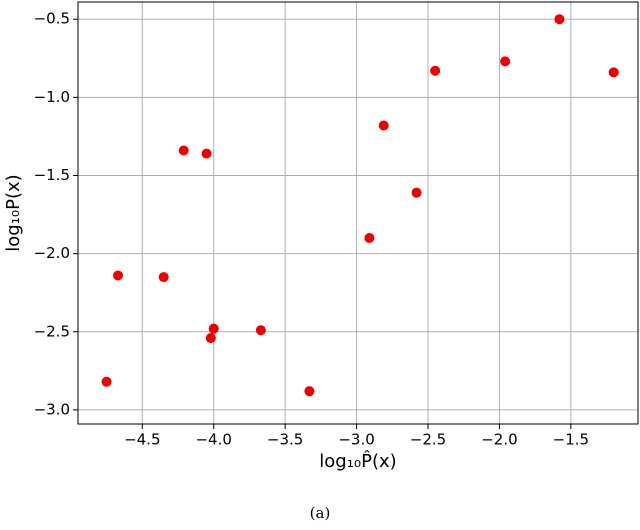 The height and width of the screenshot is (530, 640). Describe the element at coordinates (52, 409) in the screenshot. I see `y-tick-label: −3.0` at that location.